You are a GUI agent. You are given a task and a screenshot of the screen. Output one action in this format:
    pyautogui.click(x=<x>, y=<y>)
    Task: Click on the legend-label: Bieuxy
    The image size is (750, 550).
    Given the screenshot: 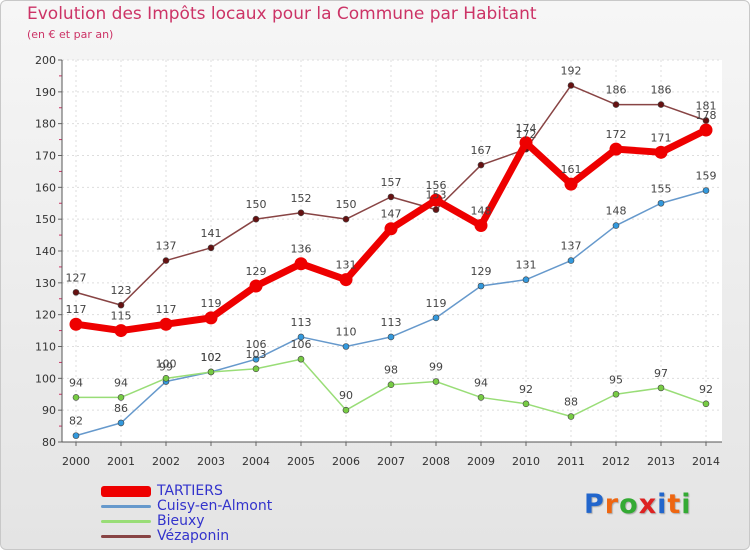 What is the action you would take?
    pyautogui.click(x=181, y=521)
    